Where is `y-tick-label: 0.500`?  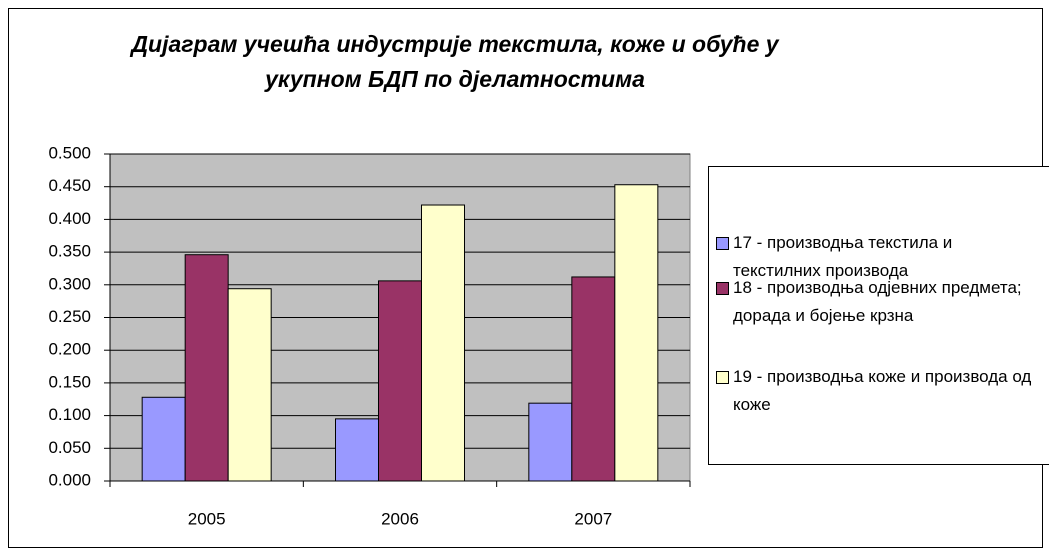
y-tick-label: 0.500 is located at coordinates (69, 152).